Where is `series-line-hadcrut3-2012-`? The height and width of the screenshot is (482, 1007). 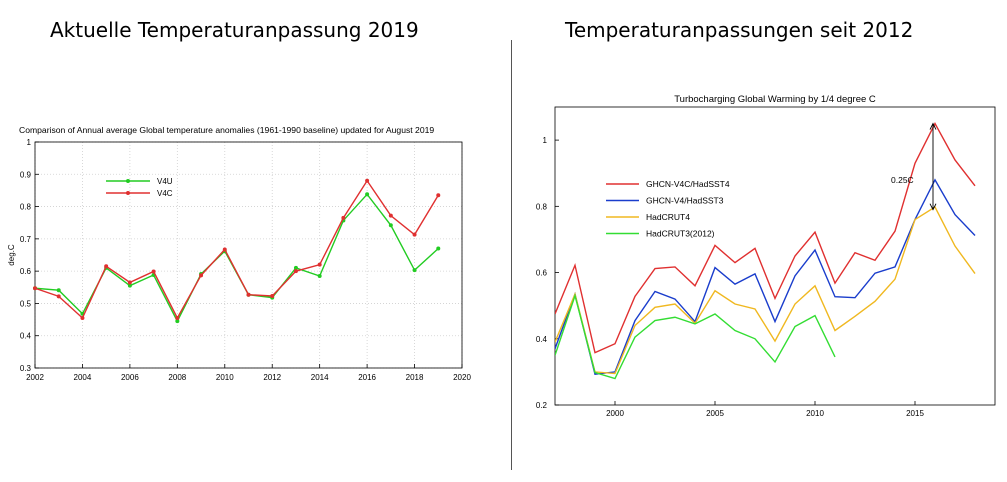 series-line-hadcrut3-2012- is located at coordinates (695, 336).